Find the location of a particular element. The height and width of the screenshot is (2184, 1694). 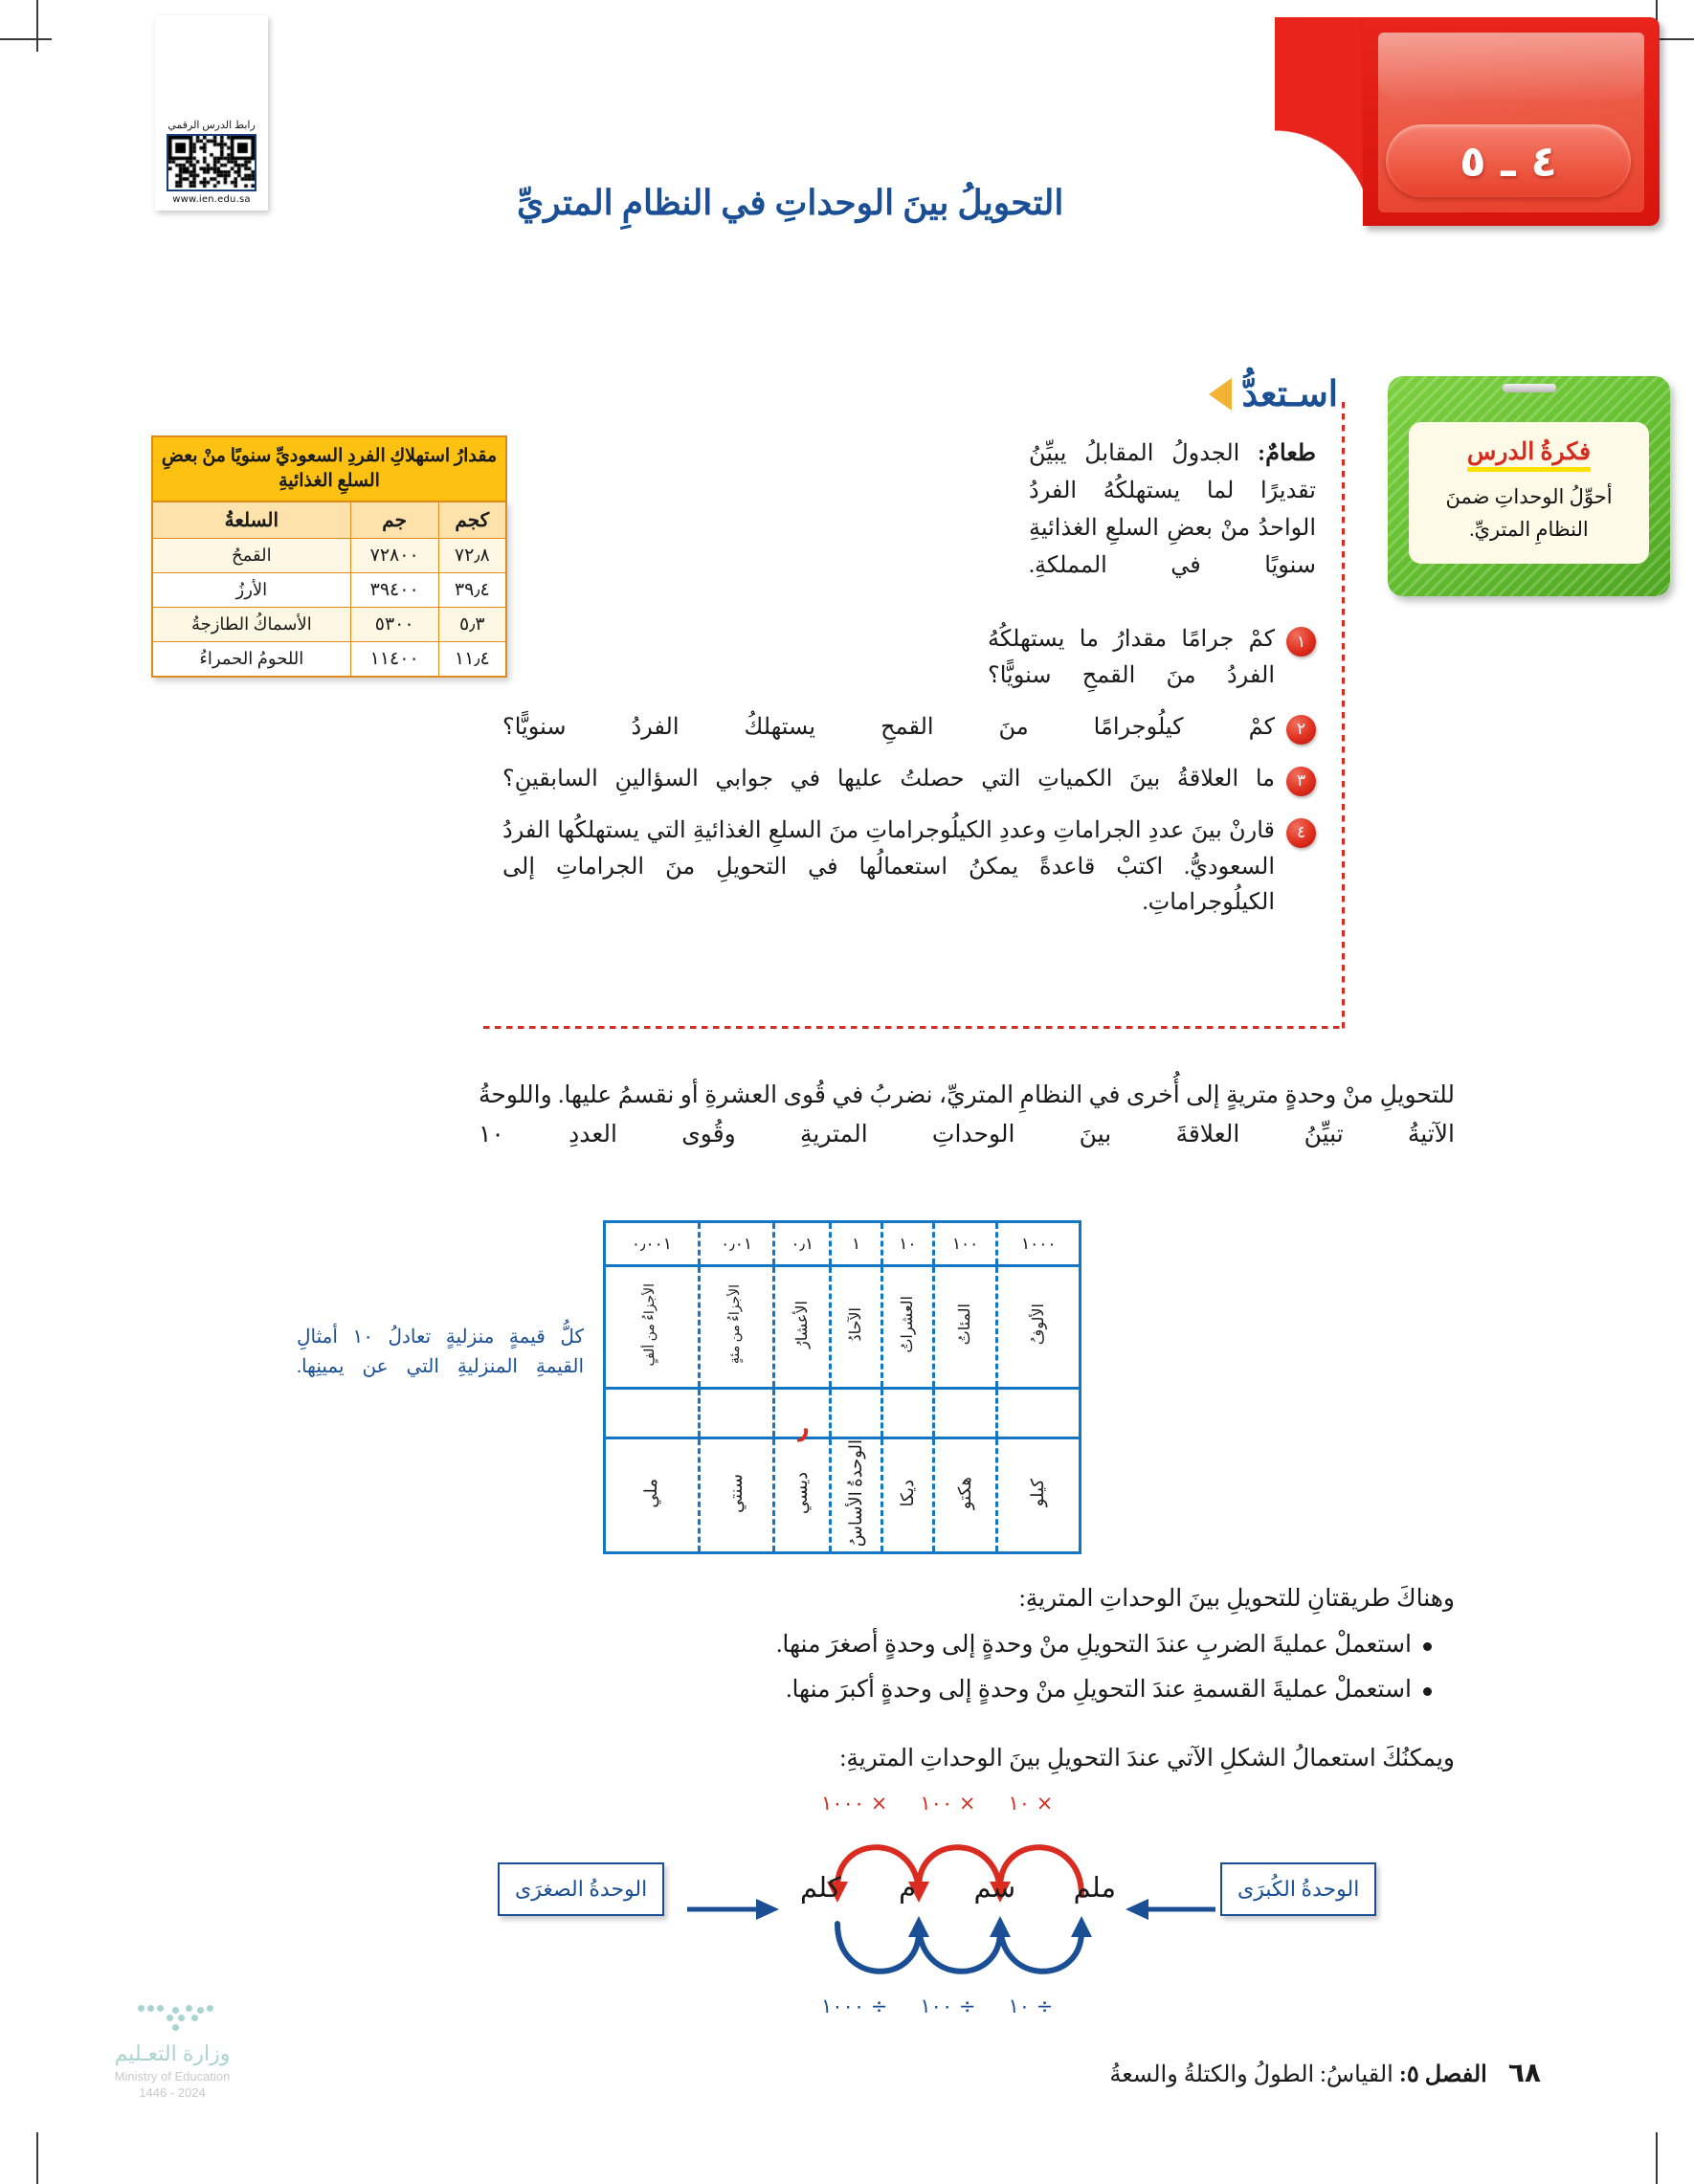

place-value-name-text: الألوفُ is located at coordinates (1038, 1325).